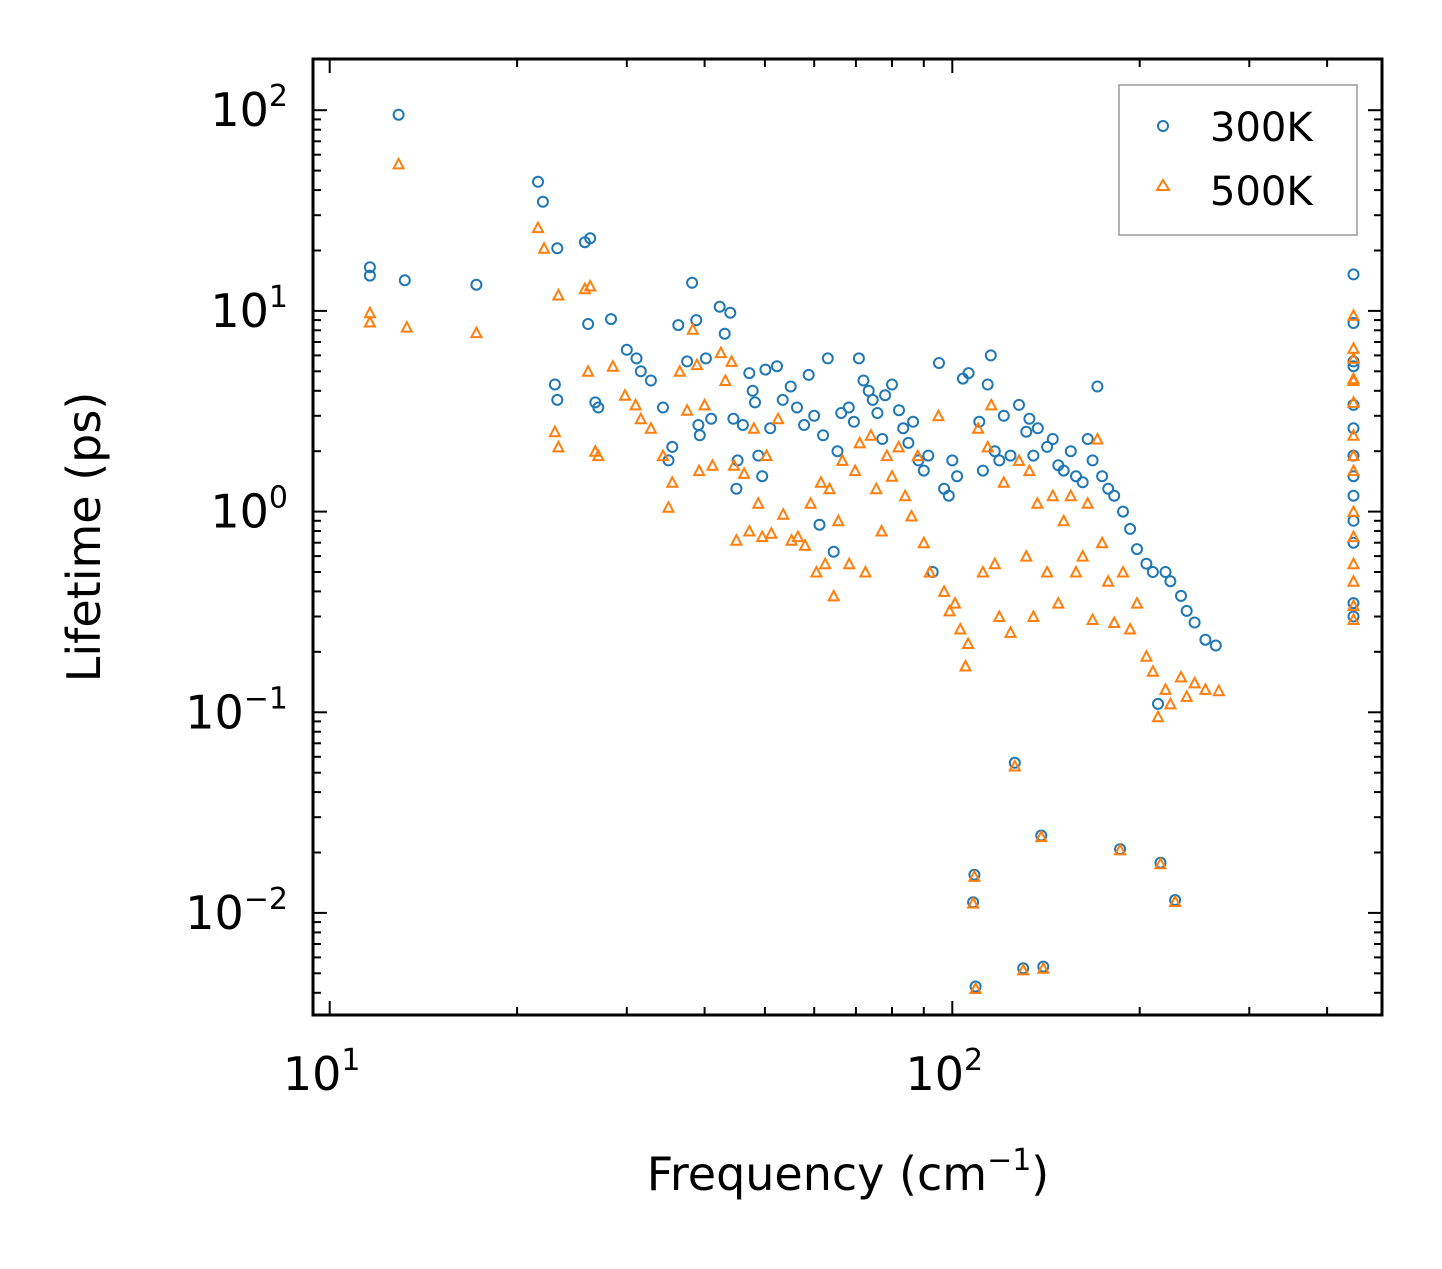 This screenshot has height=1269, width=1442. I want to click on y-tick-label-4: 10⁻², so click(236, 911).